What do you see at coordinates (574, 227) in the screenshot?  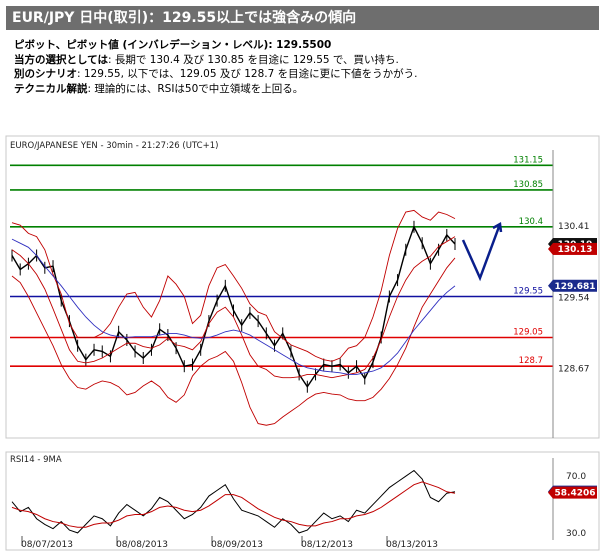 I see `y-tick-label: 130.41` at bounding box center [574, 227].